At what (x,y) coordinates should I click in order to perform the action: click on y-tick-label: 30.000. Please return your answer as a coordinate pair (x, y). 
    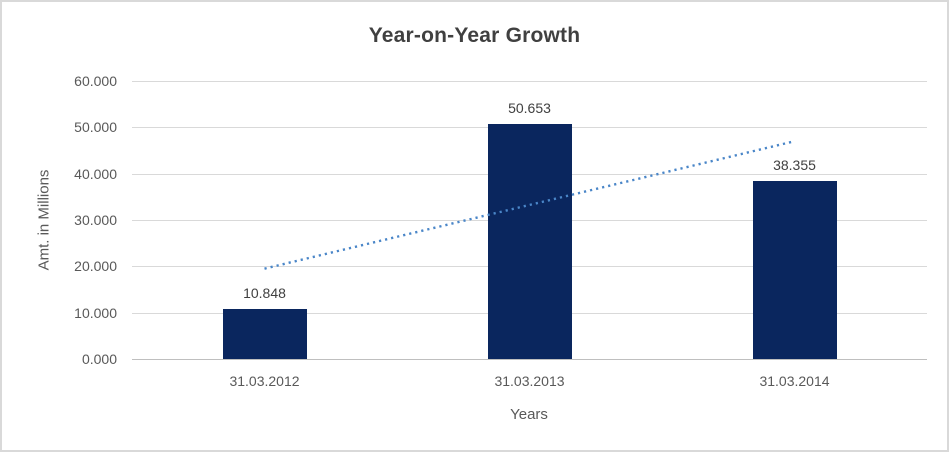
    Looking at the image, I should click on (95, 220).